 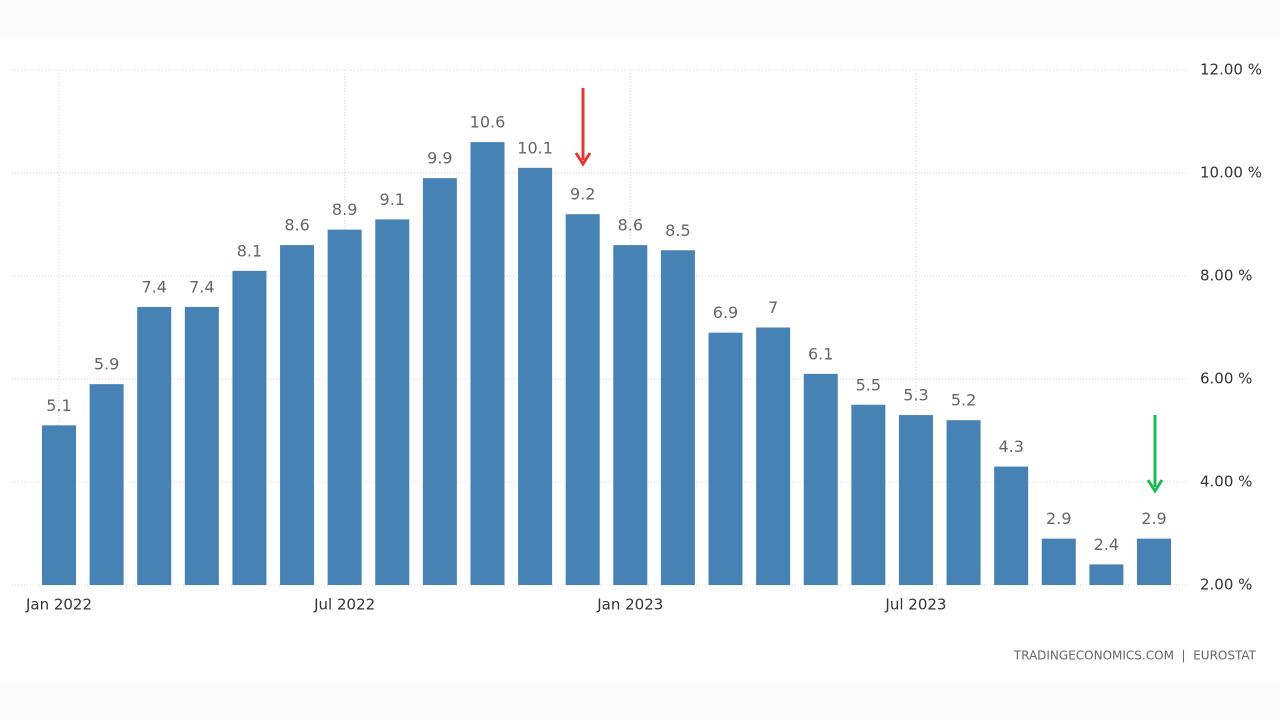 I want to click on value-label: 6.1, so click(x=820, y=353).